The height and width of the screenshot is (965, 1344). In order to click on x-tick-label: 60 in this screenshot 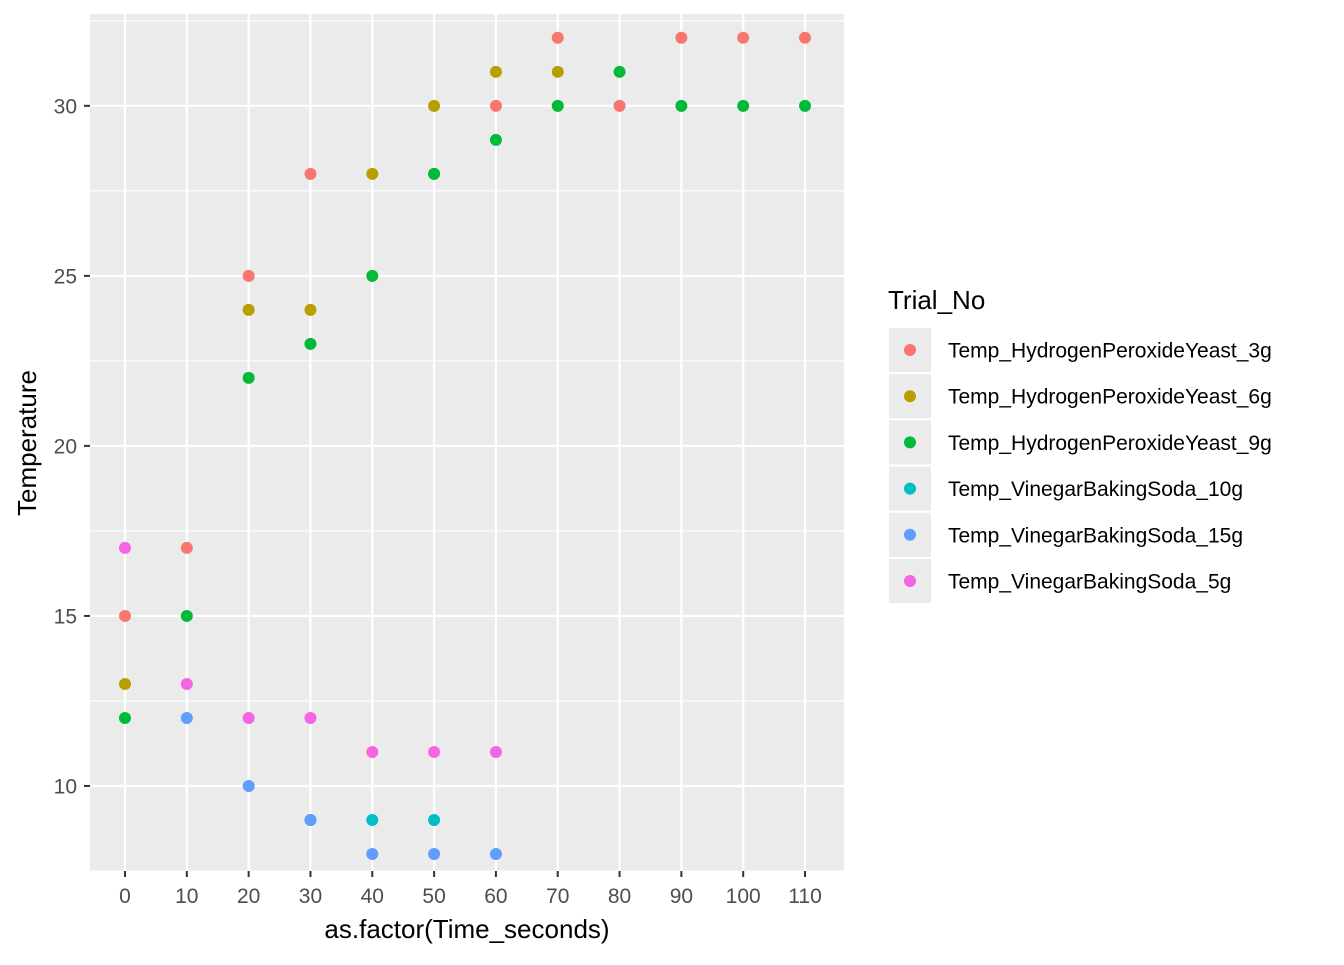, I will do `click(495, 896)`.